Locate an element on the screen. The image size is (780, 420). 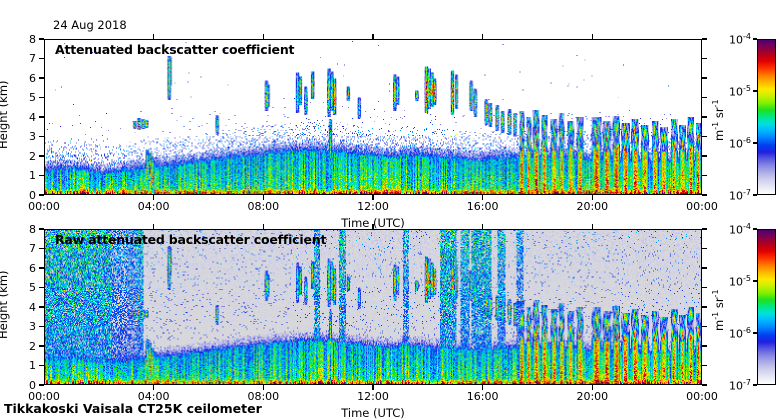
y-tick-label-top-3: 3 is located at coordinates (32, 136).